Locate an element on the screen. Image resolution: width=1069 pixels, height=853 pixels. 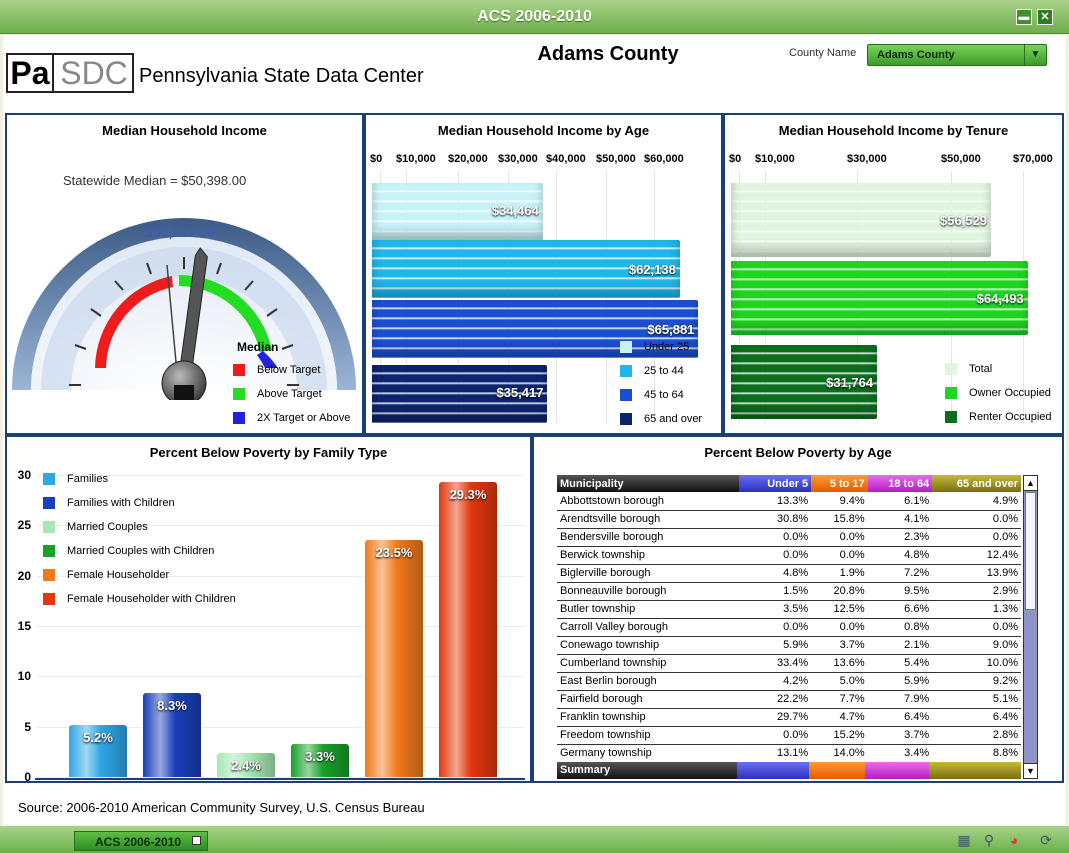
col-header-under-5: Under 5 is located at coordinates (775, 483).